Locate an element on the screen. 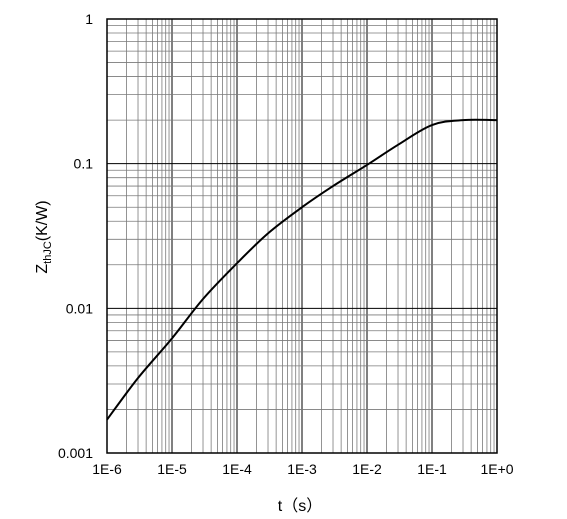  y-axis-label-rest: (K/W) is located at coordinates (42, 220).